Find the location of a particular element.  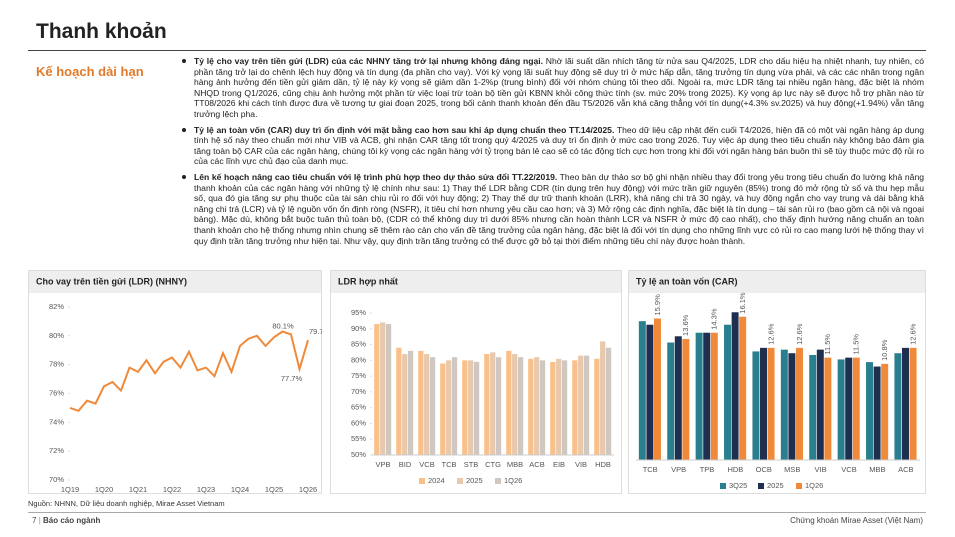

chart-title: Tỷ lệ an toàn vốn (CAR) is located at coordinates (687, 281).